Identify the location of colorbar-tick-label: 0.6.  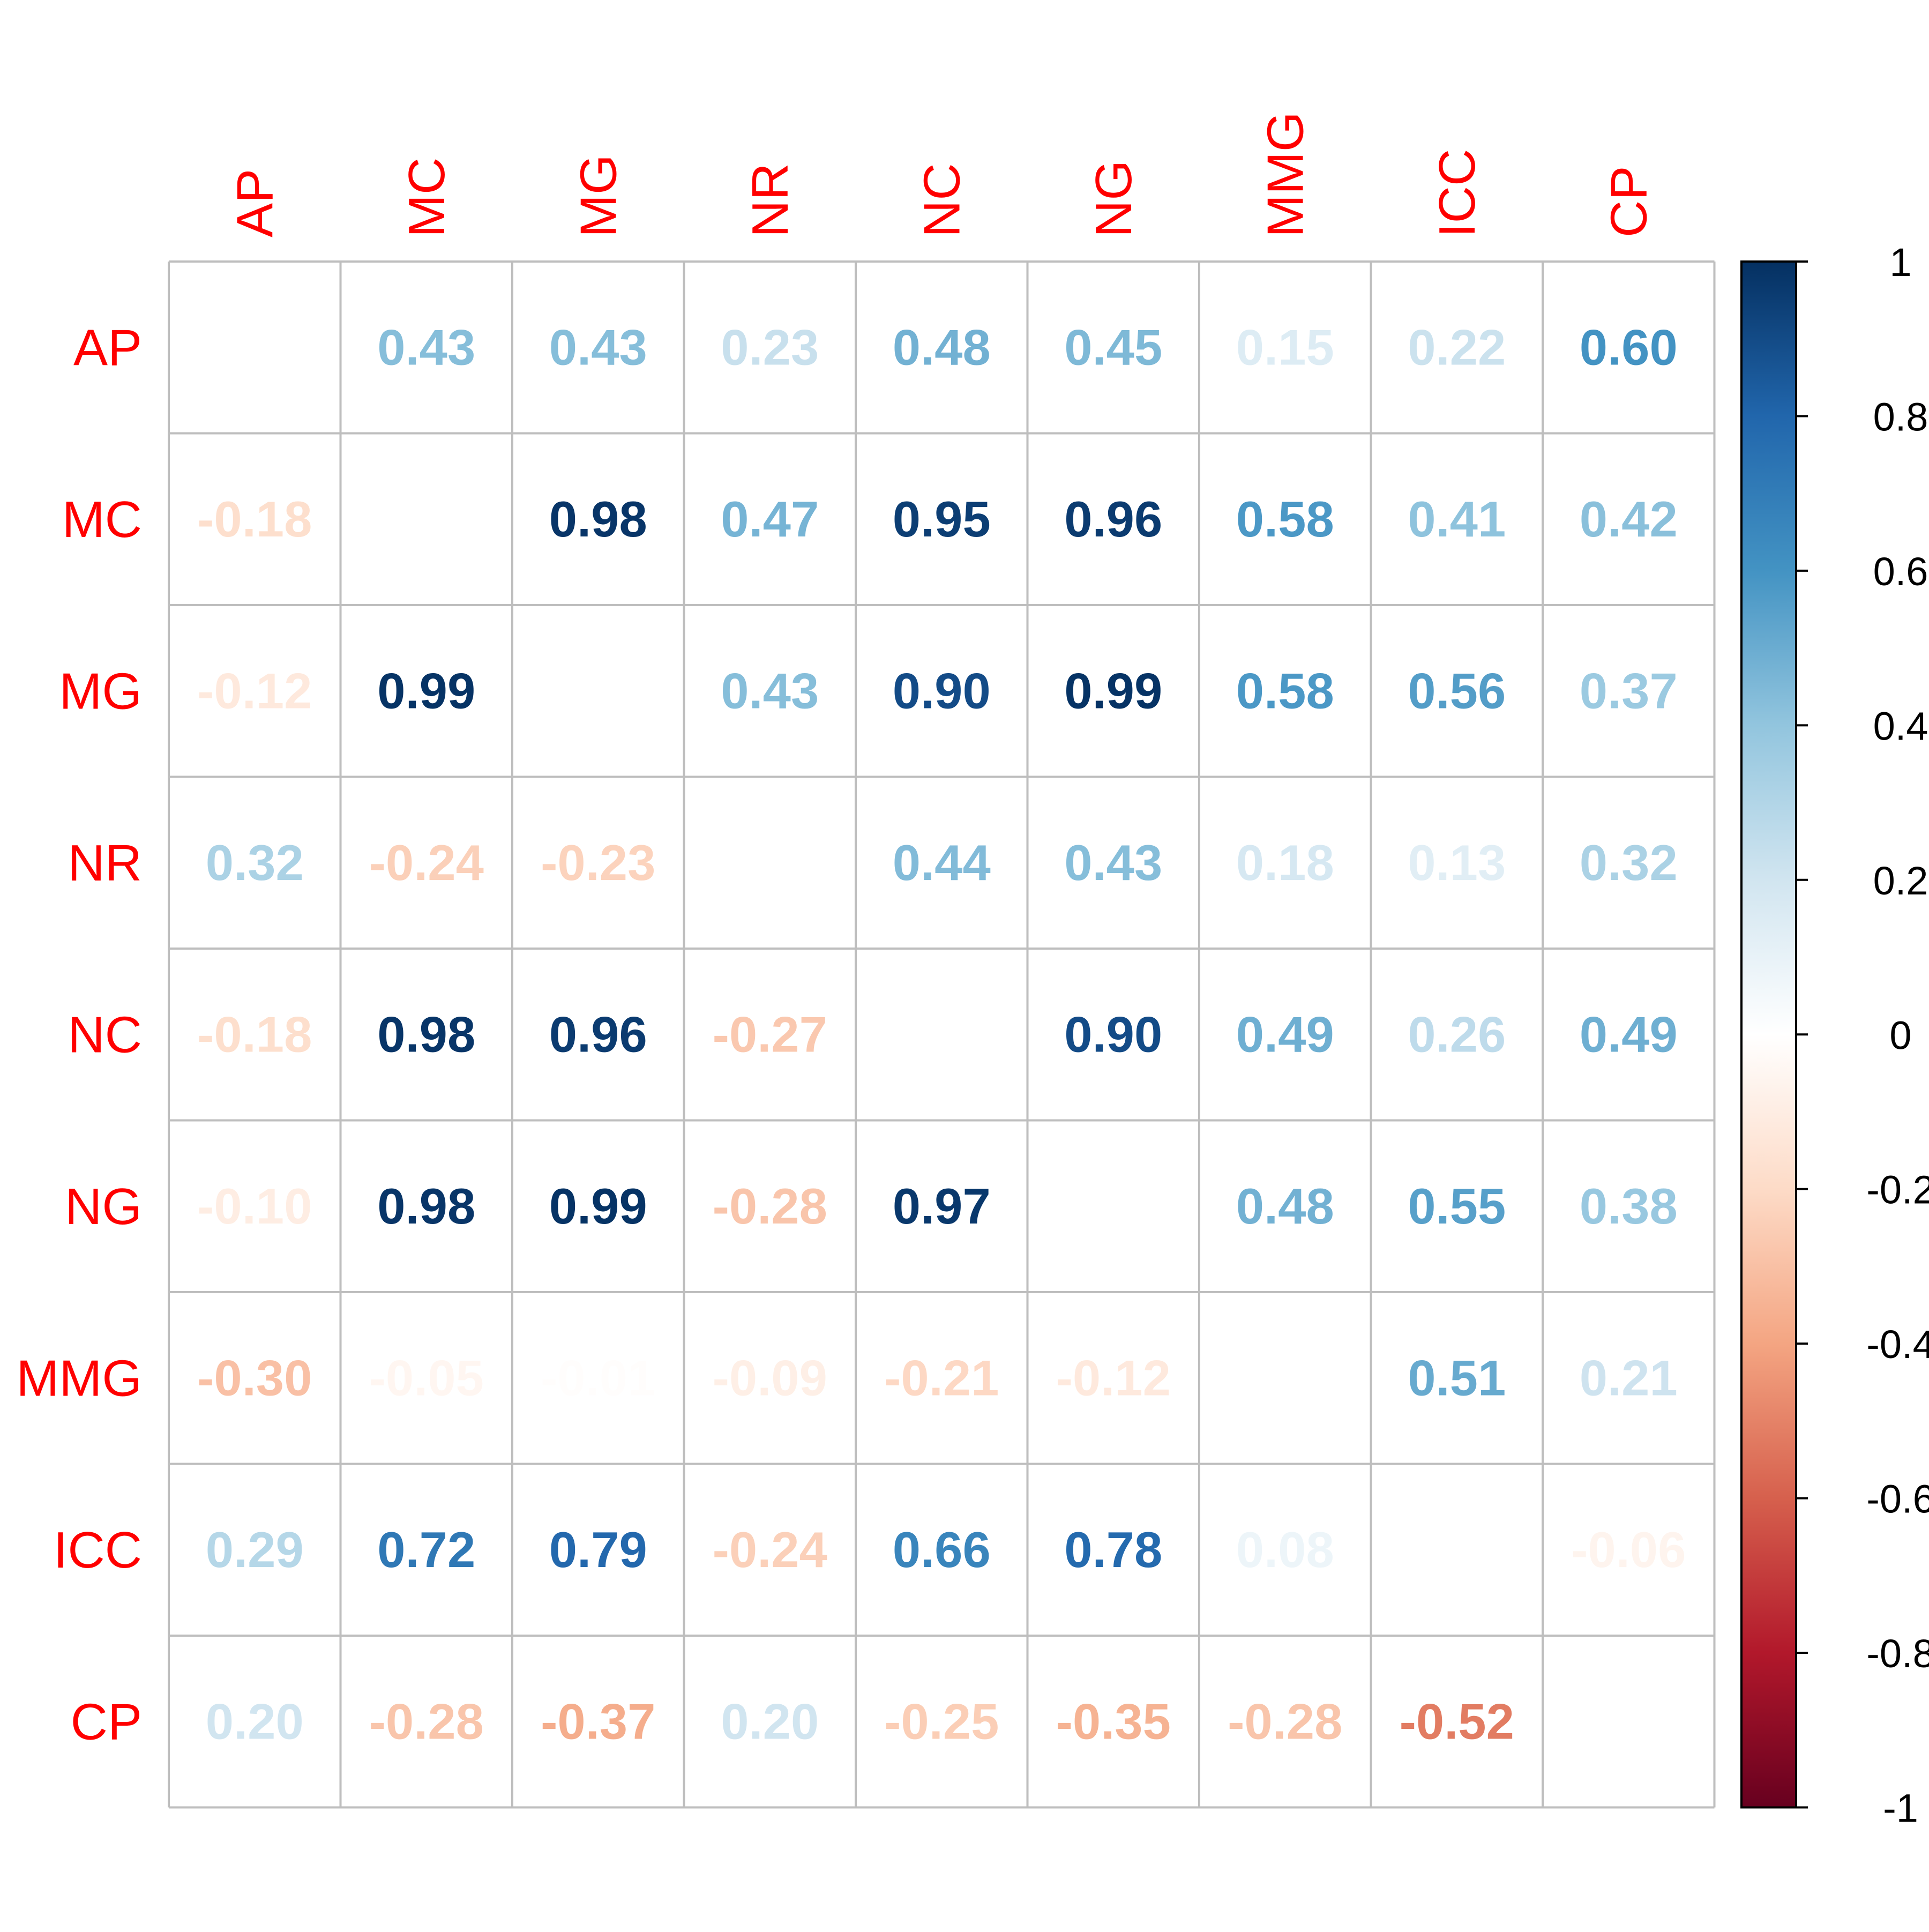
(1901, 571).